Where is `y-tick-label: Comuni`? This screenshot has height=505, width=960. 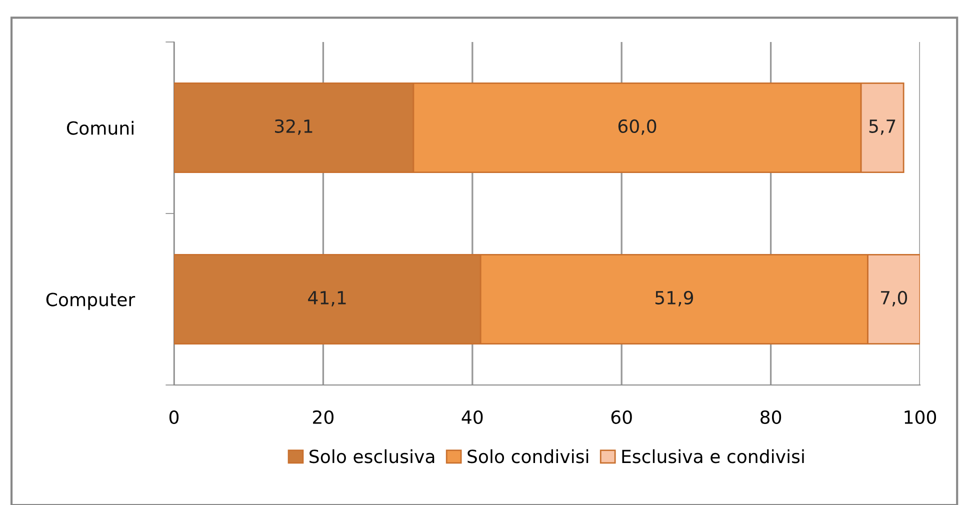 y-tick-label: Comuni is located at coordinates (100, 127).